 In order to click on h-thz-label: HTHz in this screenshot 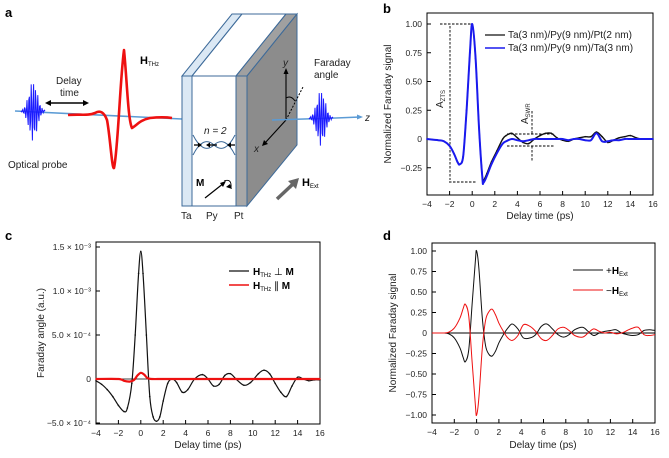, I will do `click(149, 61)`.